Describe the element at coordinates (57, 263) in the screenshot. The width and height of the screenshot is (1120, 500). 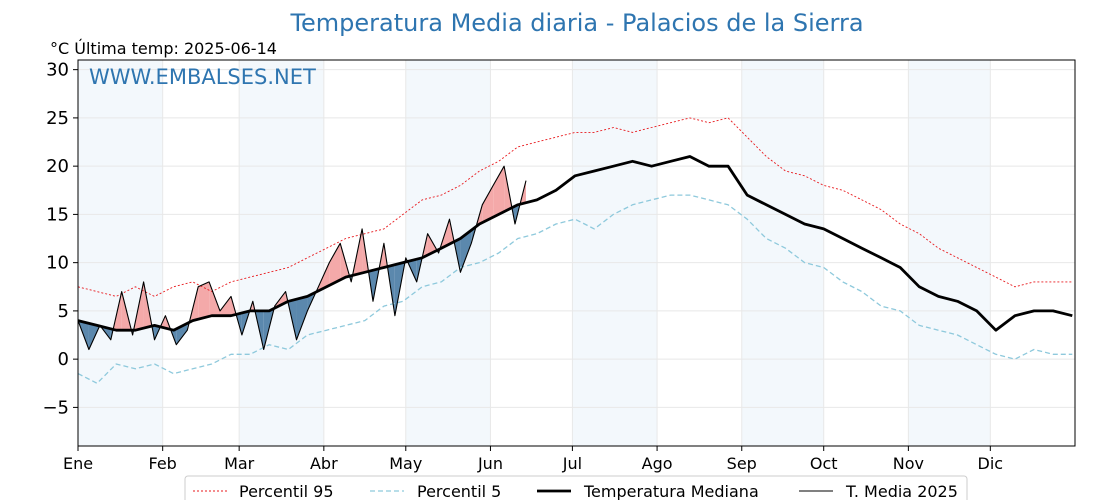
I see `y-tick-label: 10` at that location.